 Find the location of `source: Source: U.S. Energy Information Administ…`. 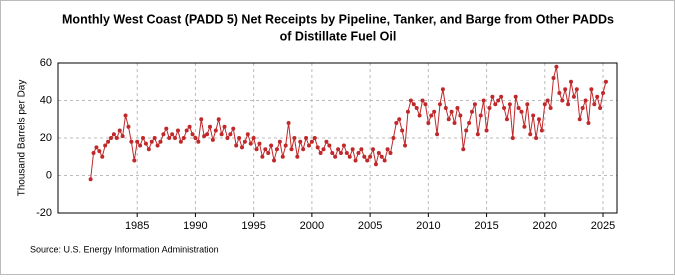

source: Source: U.S. Energy Information Administ… is located at coordinates (124, 249).